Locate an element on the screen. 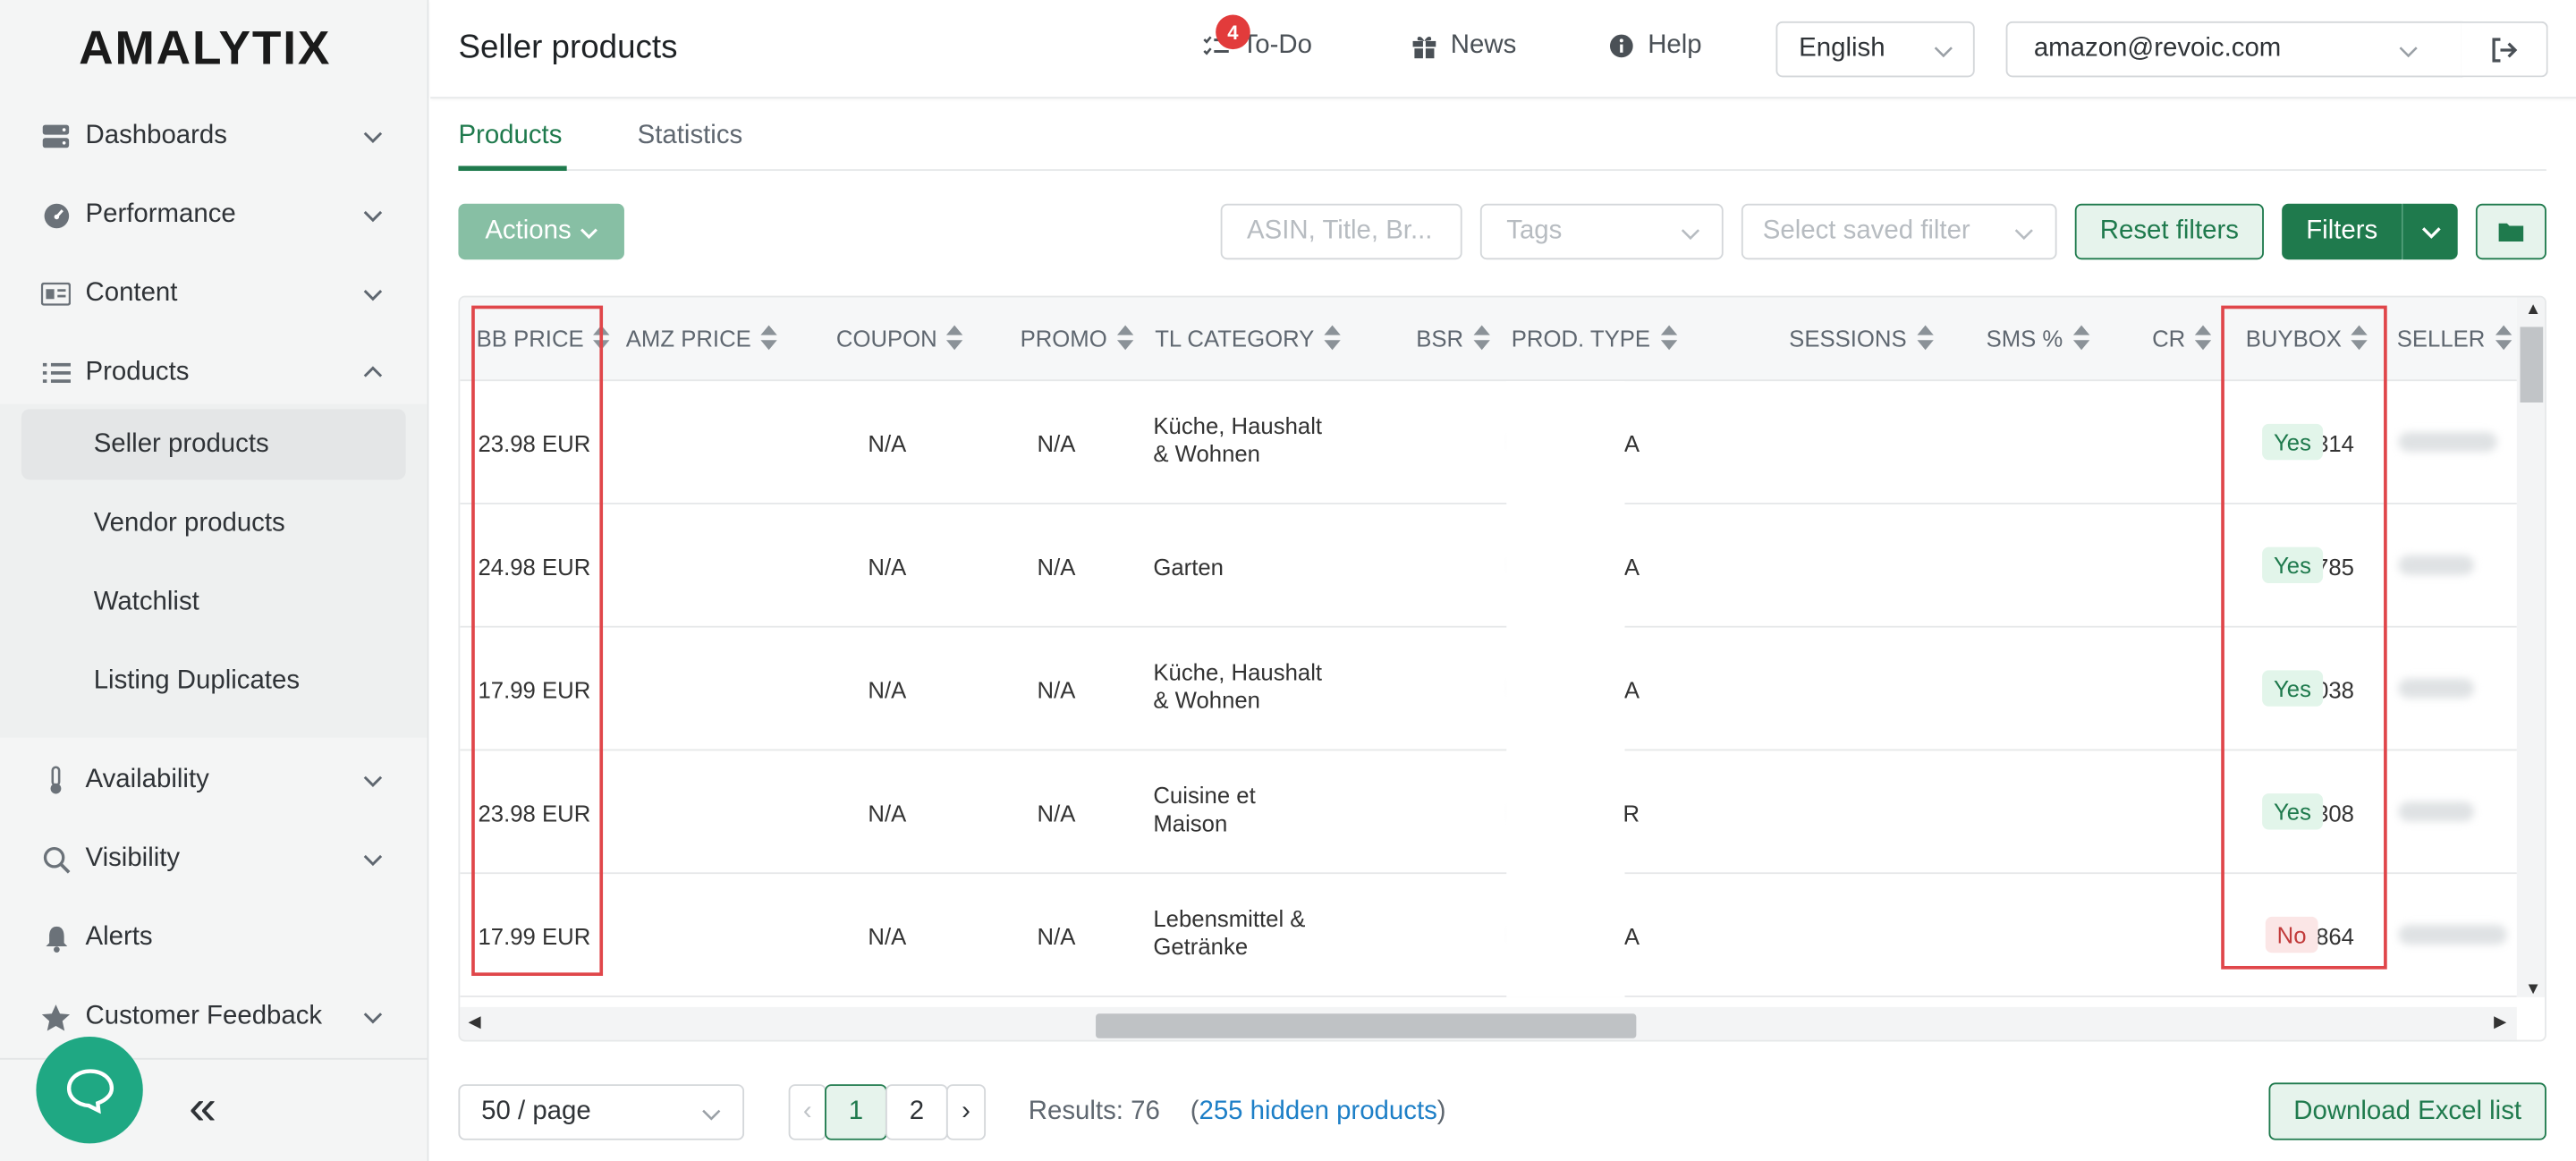 The width and height of the screenshot is (2576, 1161). column-label: SELLER is located at coordinates (2441, 338).